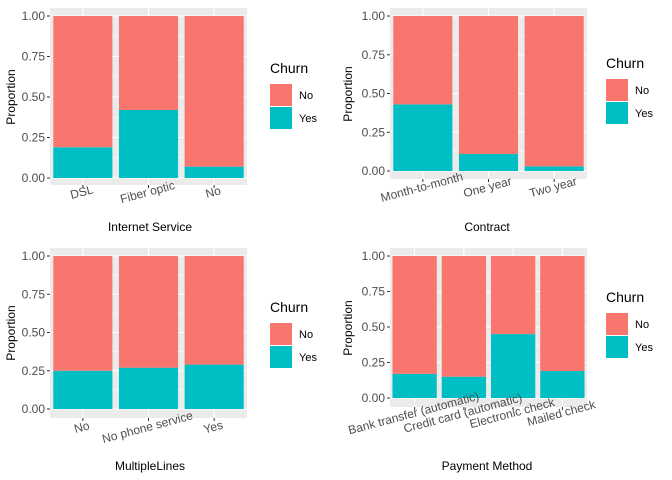 This screenshot has height=480, width=672. What do you see at coordinates (150, 227) in the screenshot?
I see `x-axis-title: Internet Service` at bounding box center [150, 227].